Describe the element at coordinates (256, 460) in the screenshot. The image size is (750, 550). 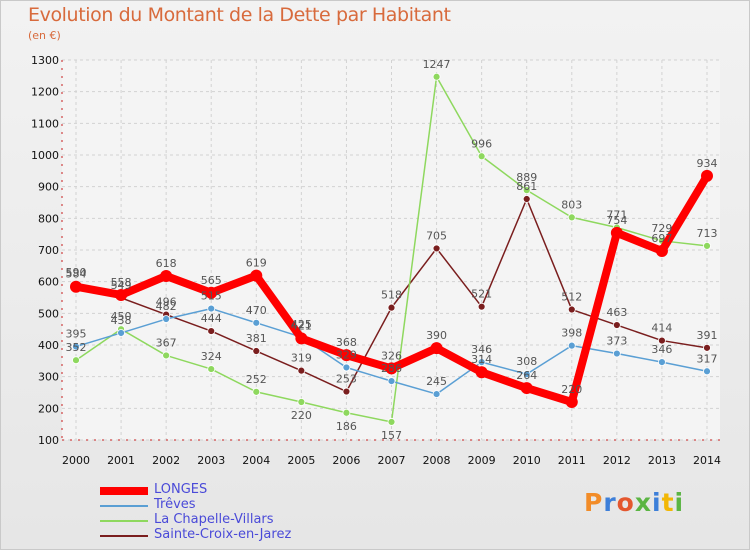
I see `x-tick-label: 2004` at that location.